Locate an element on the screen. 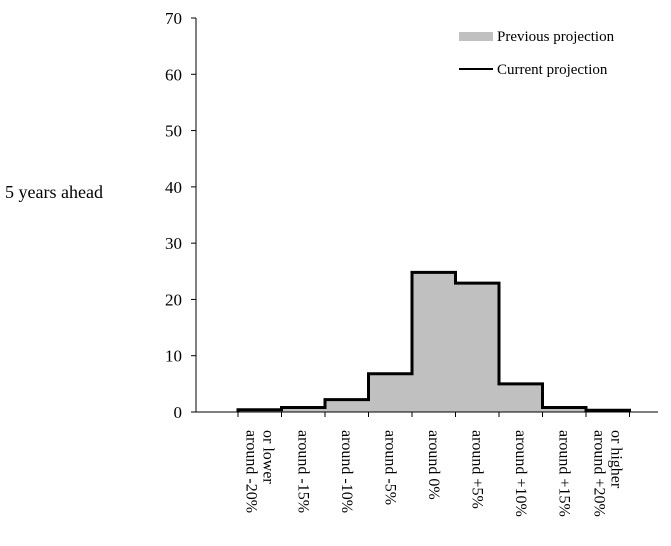 The image size is (671, 546). x-category-label-line: around +20% is located at coordinates (598, 473).